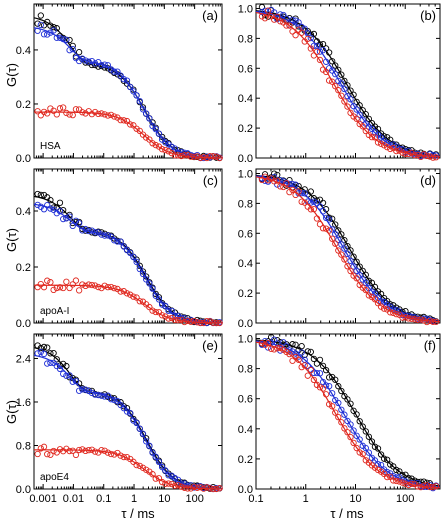 The width and height of the screenshot is (445, 531). I want to click on y-tick-label: 2.4, so click(23, 359).